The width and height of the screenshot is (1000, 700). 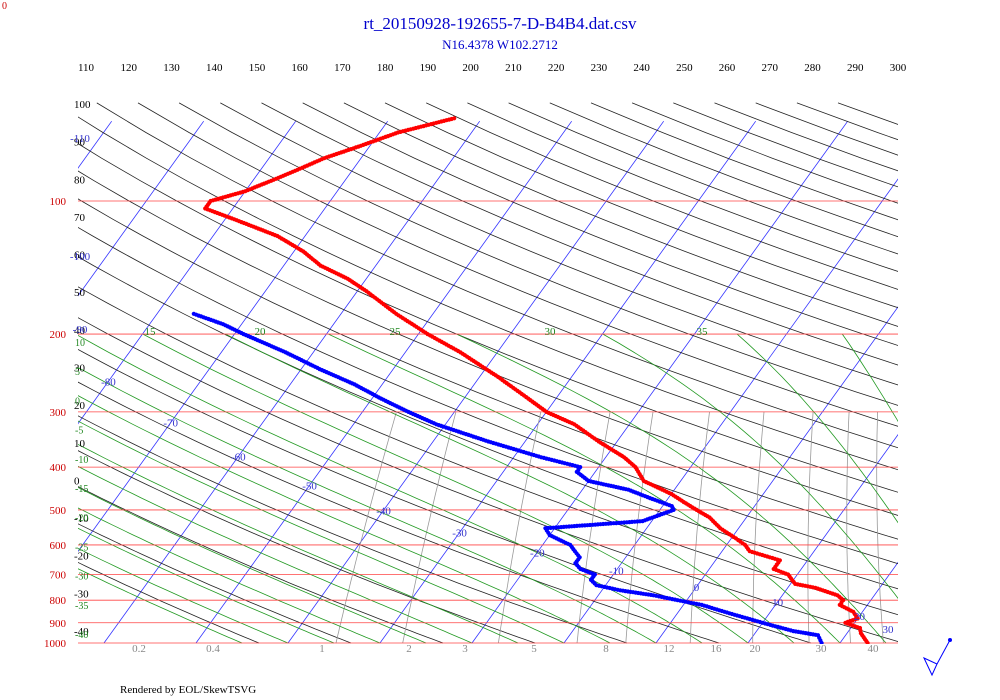 I want to click on moist-adiabat-label: 35, so click(x=703, y=332).